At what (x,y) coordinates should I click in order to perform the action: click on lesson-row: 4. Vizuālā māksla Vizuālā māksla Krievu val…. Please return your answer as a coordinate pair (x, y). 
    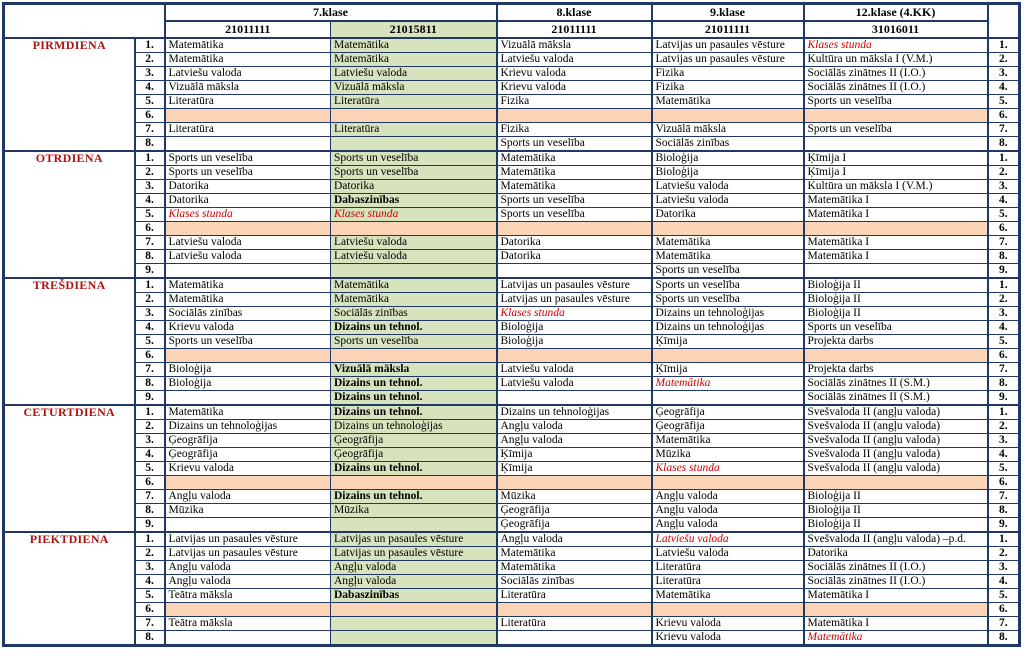
    Looking at the image, I should click on (512, 87).